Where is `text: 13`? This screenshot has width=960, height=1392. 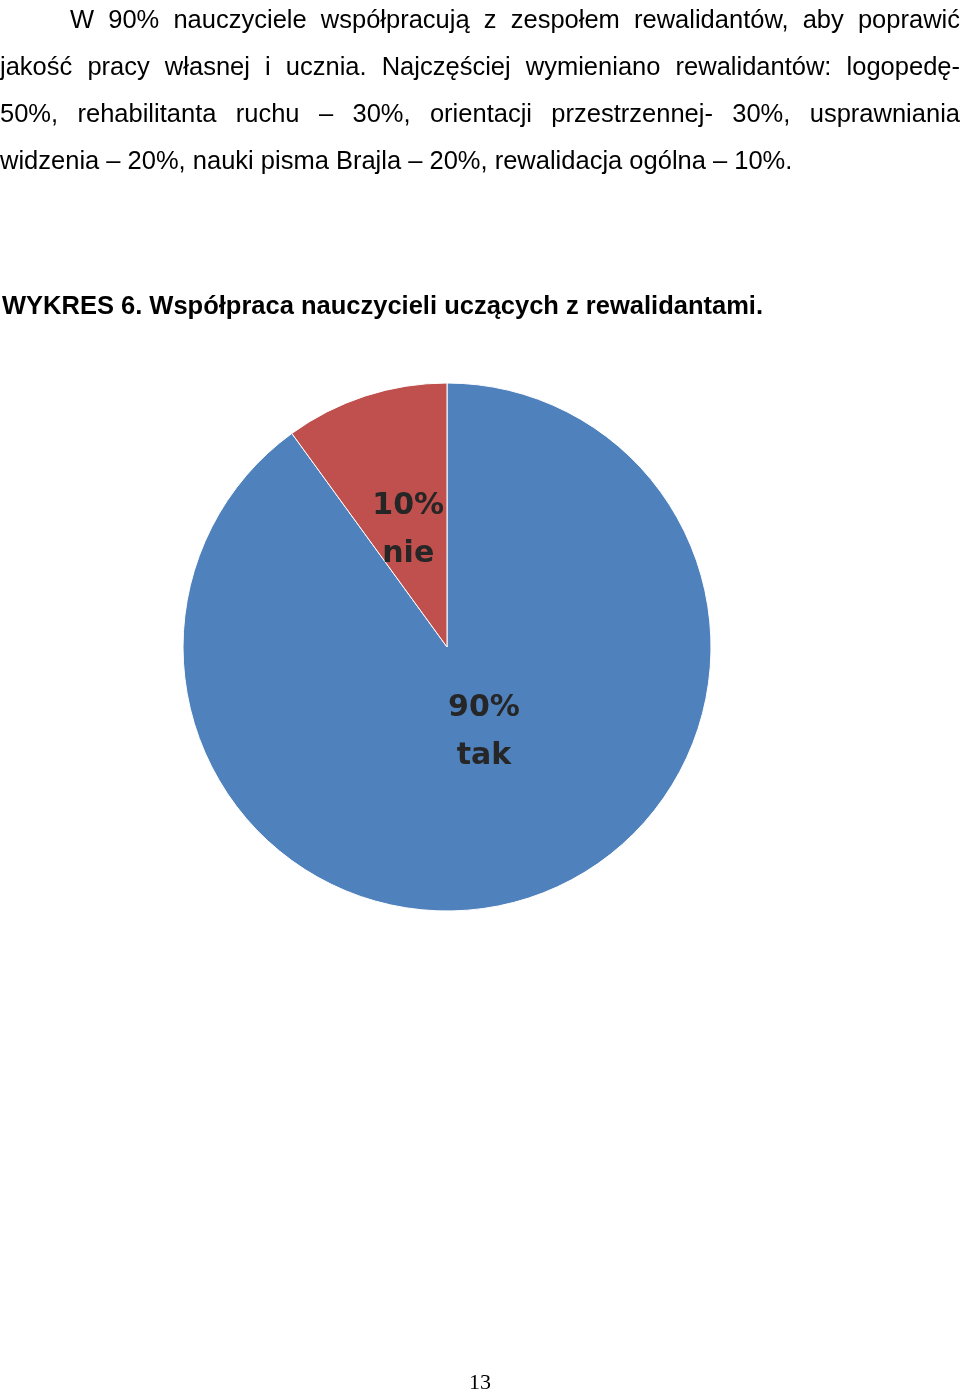 text: 13 is located at coordinates (480, 1380).